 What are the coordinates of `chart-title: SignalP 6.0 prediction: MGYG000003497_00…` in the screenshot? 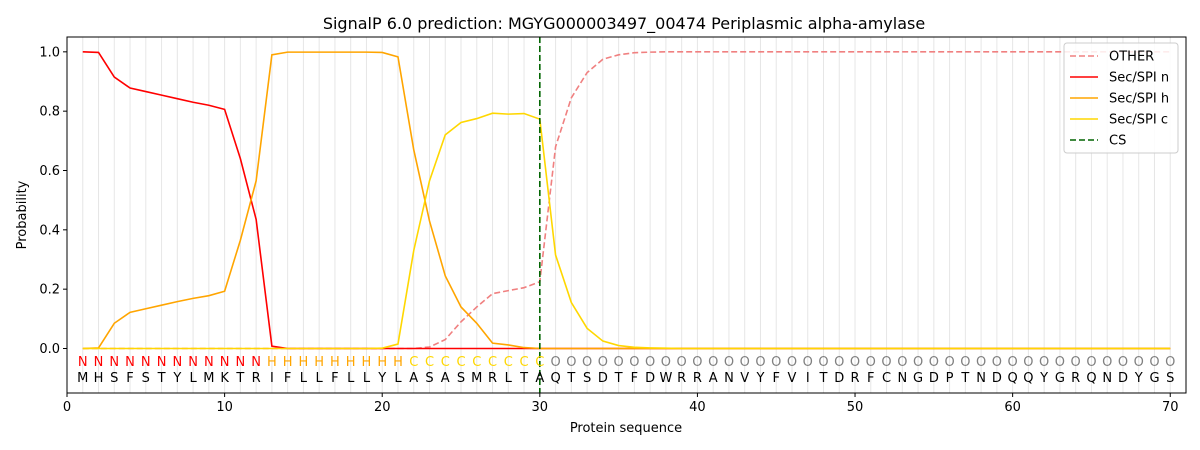 It's located at (624, 24).